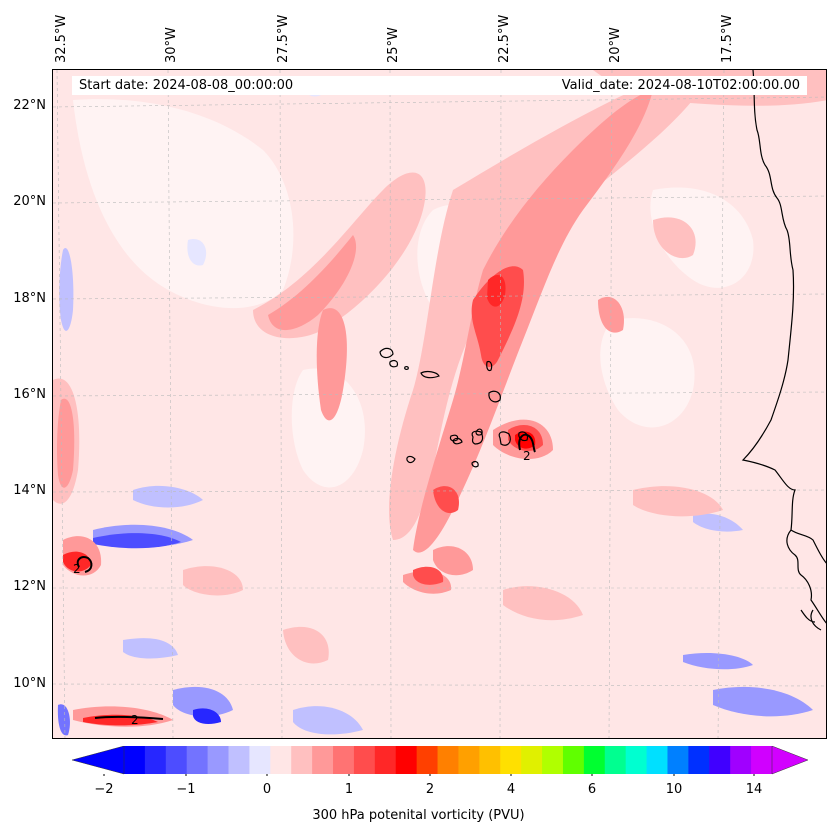 The width and height of the screenshot is (837, 836). What do you see at coordinates (504, 38) in the screenshot?
I see `lon-label-22-5w: 22.5°W` at bounding box center [504, 38].